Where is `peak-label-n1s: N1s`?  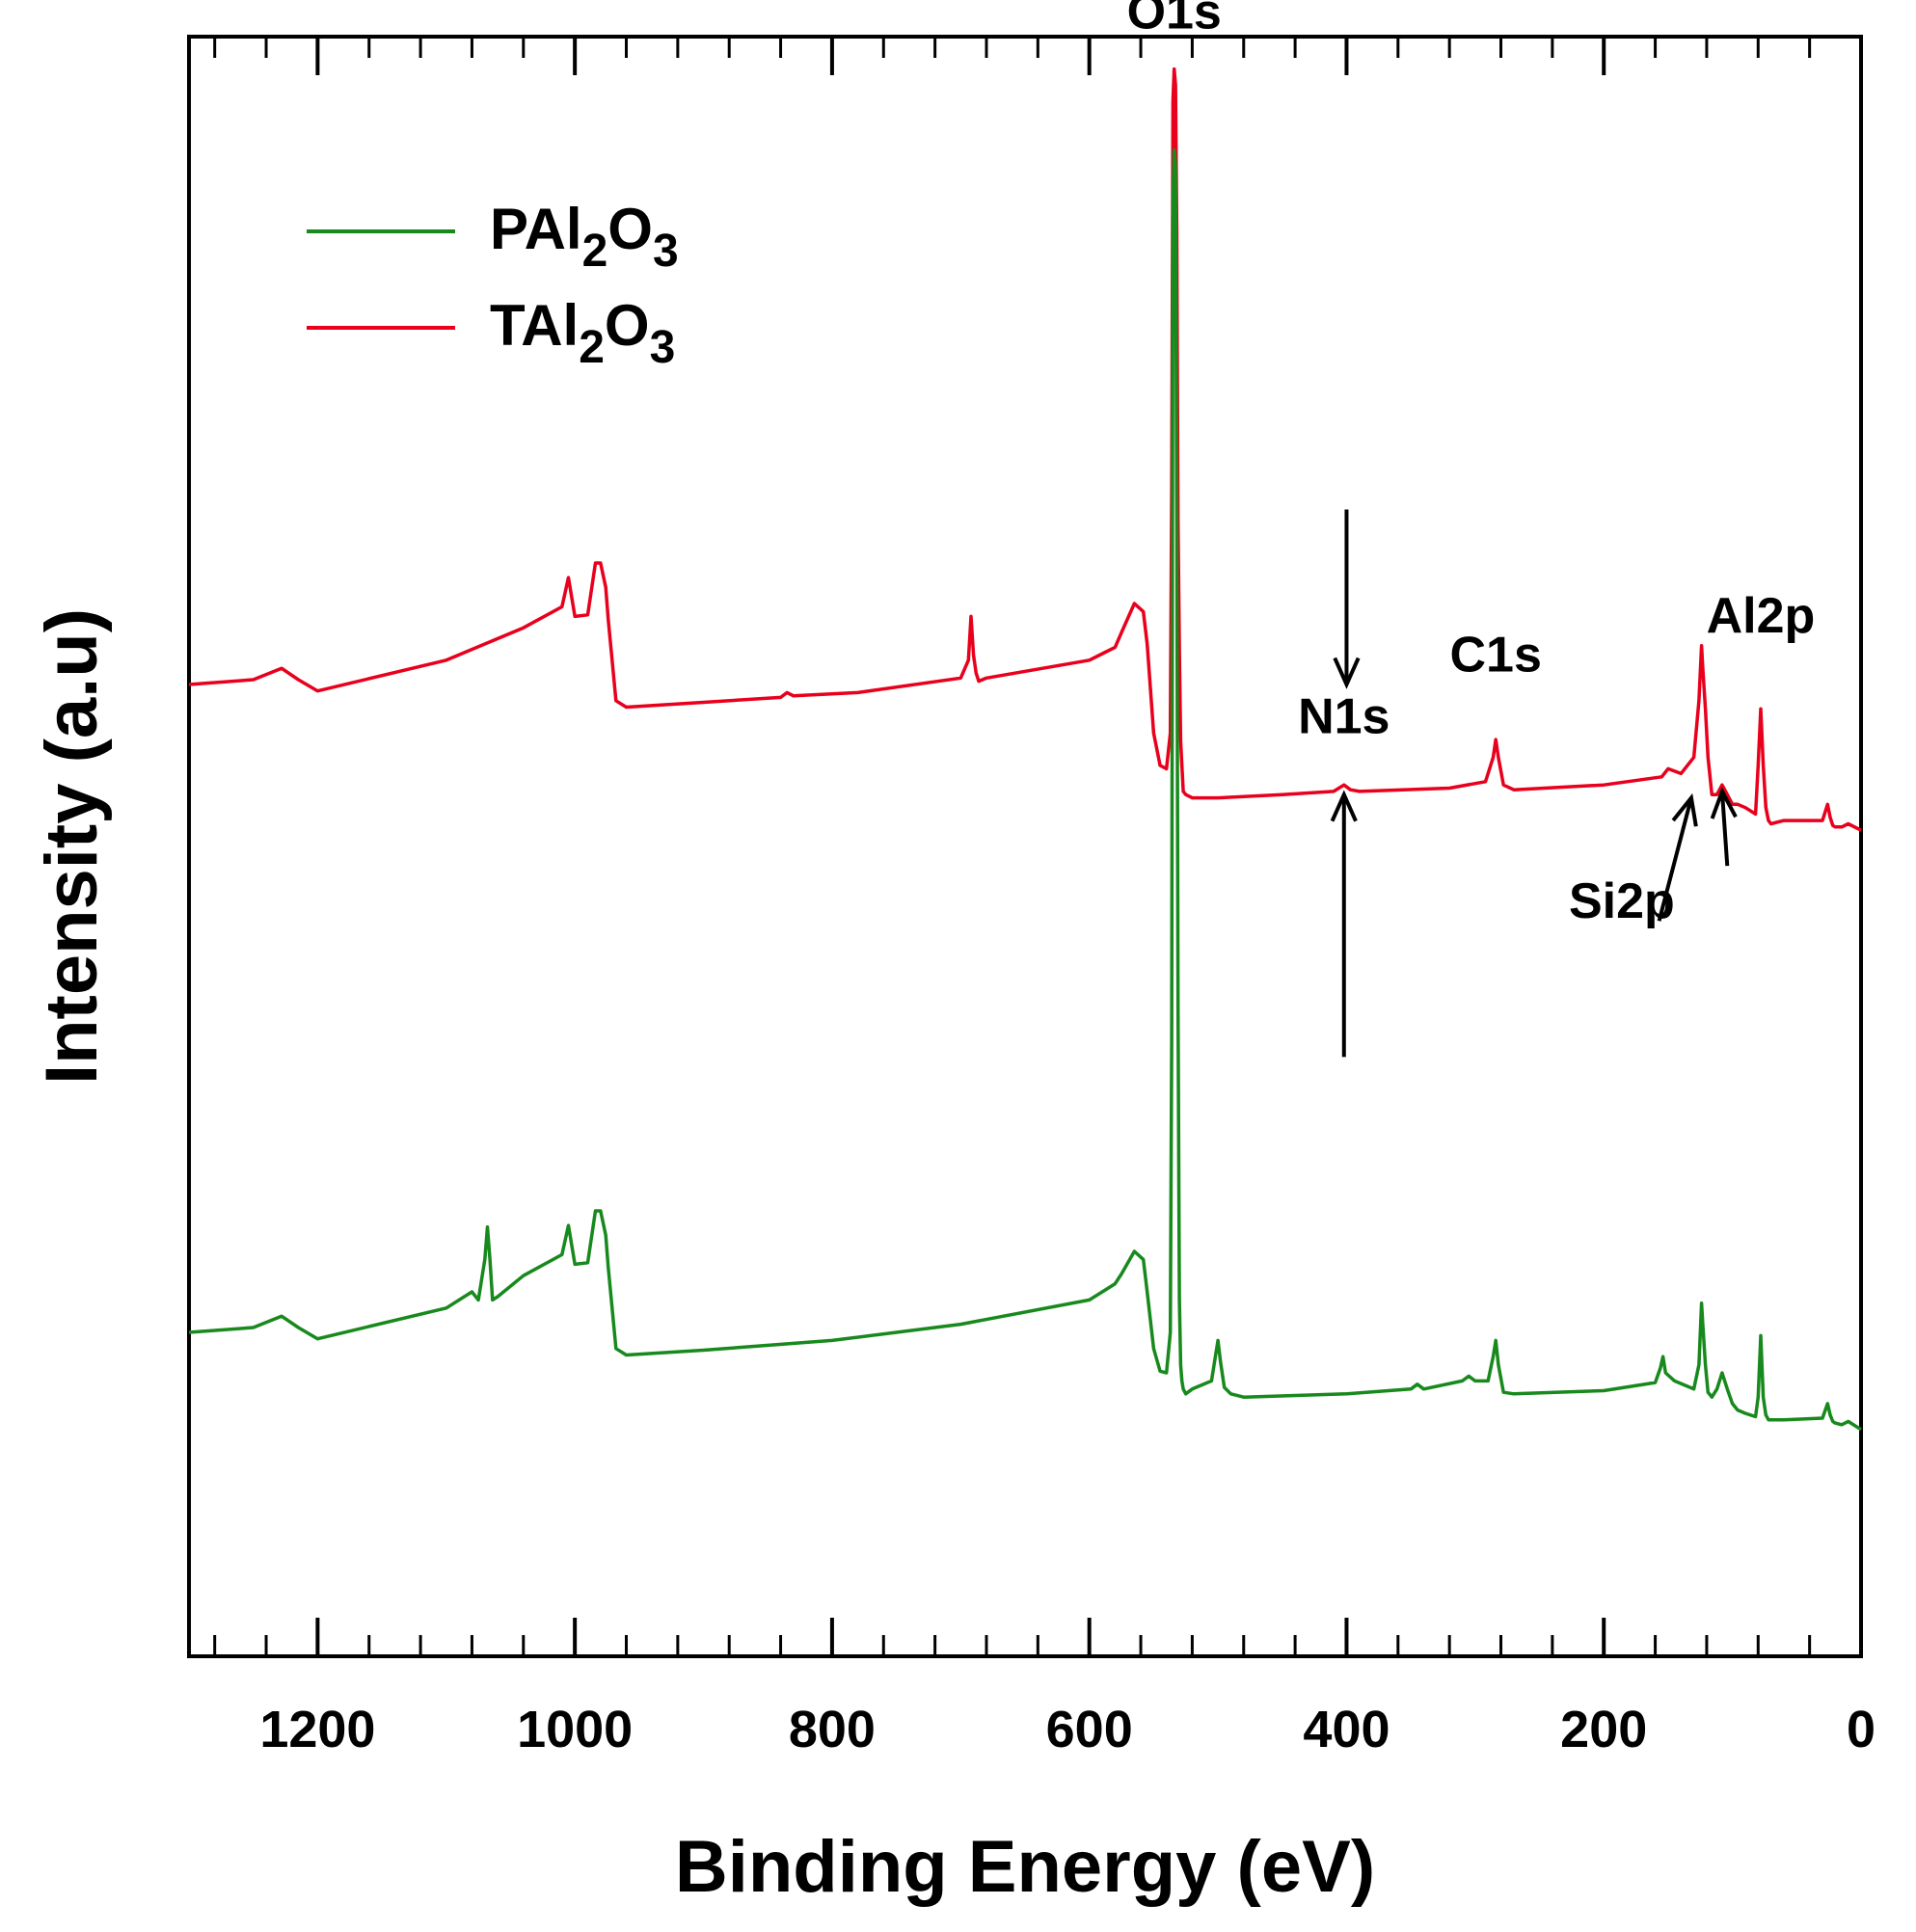 peak-label-n1s: N1s is located at coordinates (1344, 716).